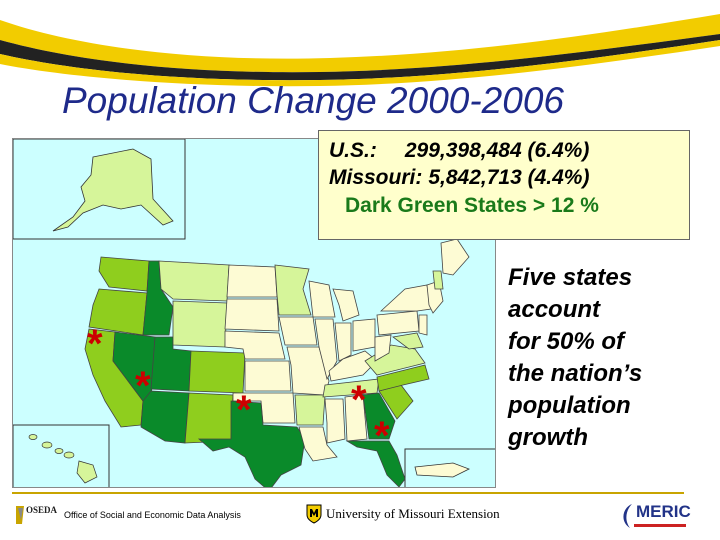 The height and width of the screenshot is (540, 720). I want to click on alabama-state, so click(356, 418).